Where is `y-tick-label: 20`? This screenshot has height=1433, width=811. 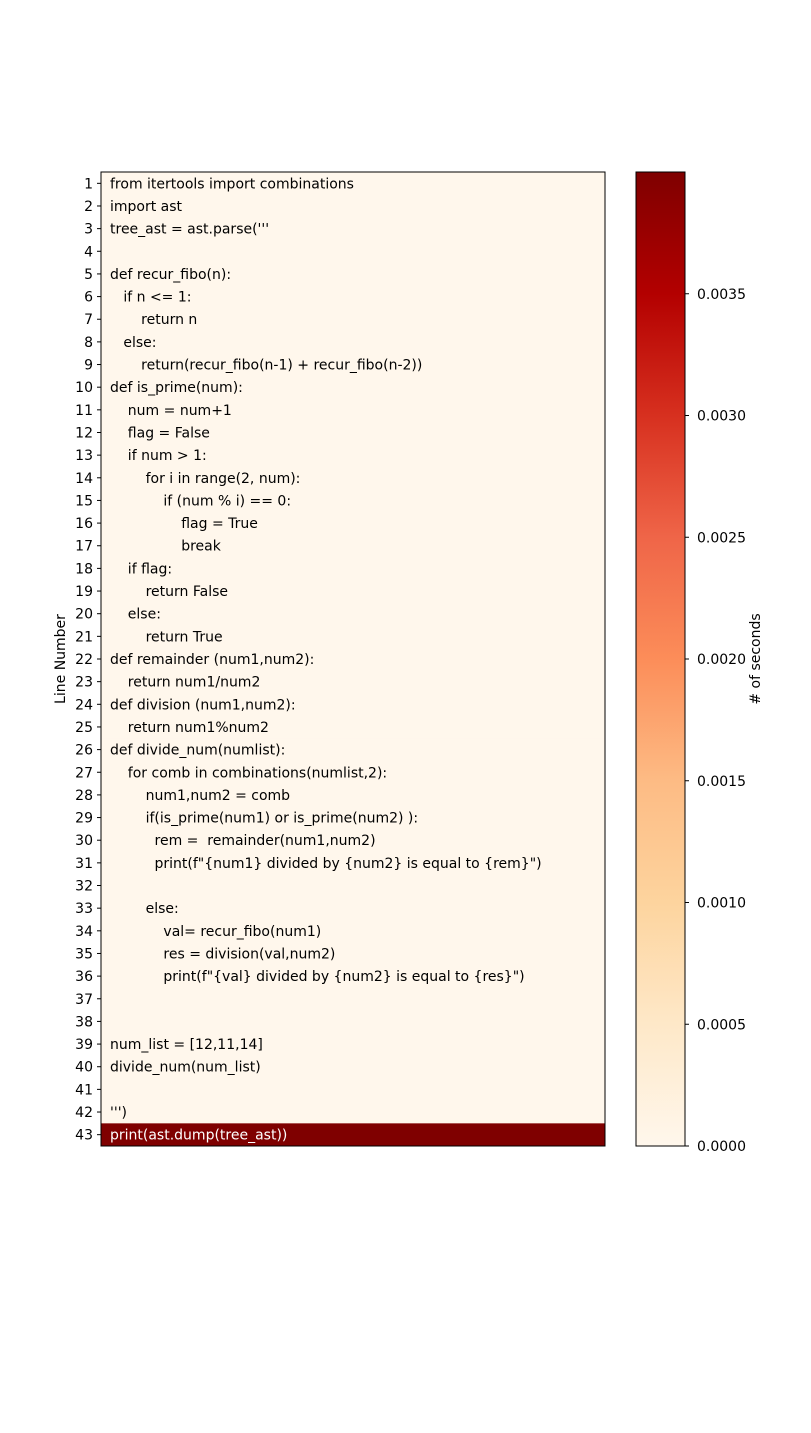
y-tick-label: 20 is located at coordinates (84, 615).